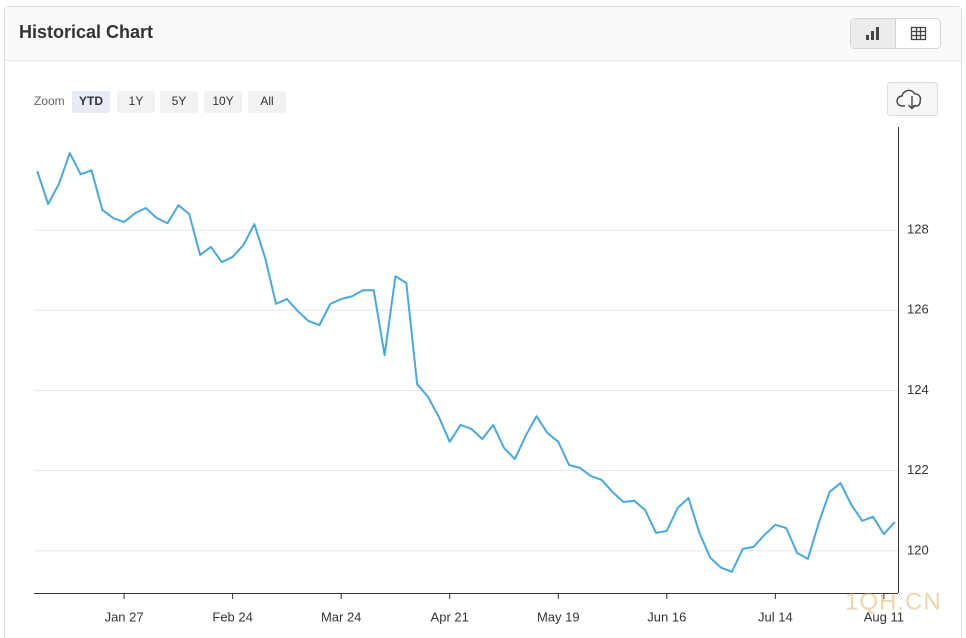  What do you see at coordinates (558, 616) in the screenshot?
I see `x-tick-label: May 19` at bounding box center [558, 616].